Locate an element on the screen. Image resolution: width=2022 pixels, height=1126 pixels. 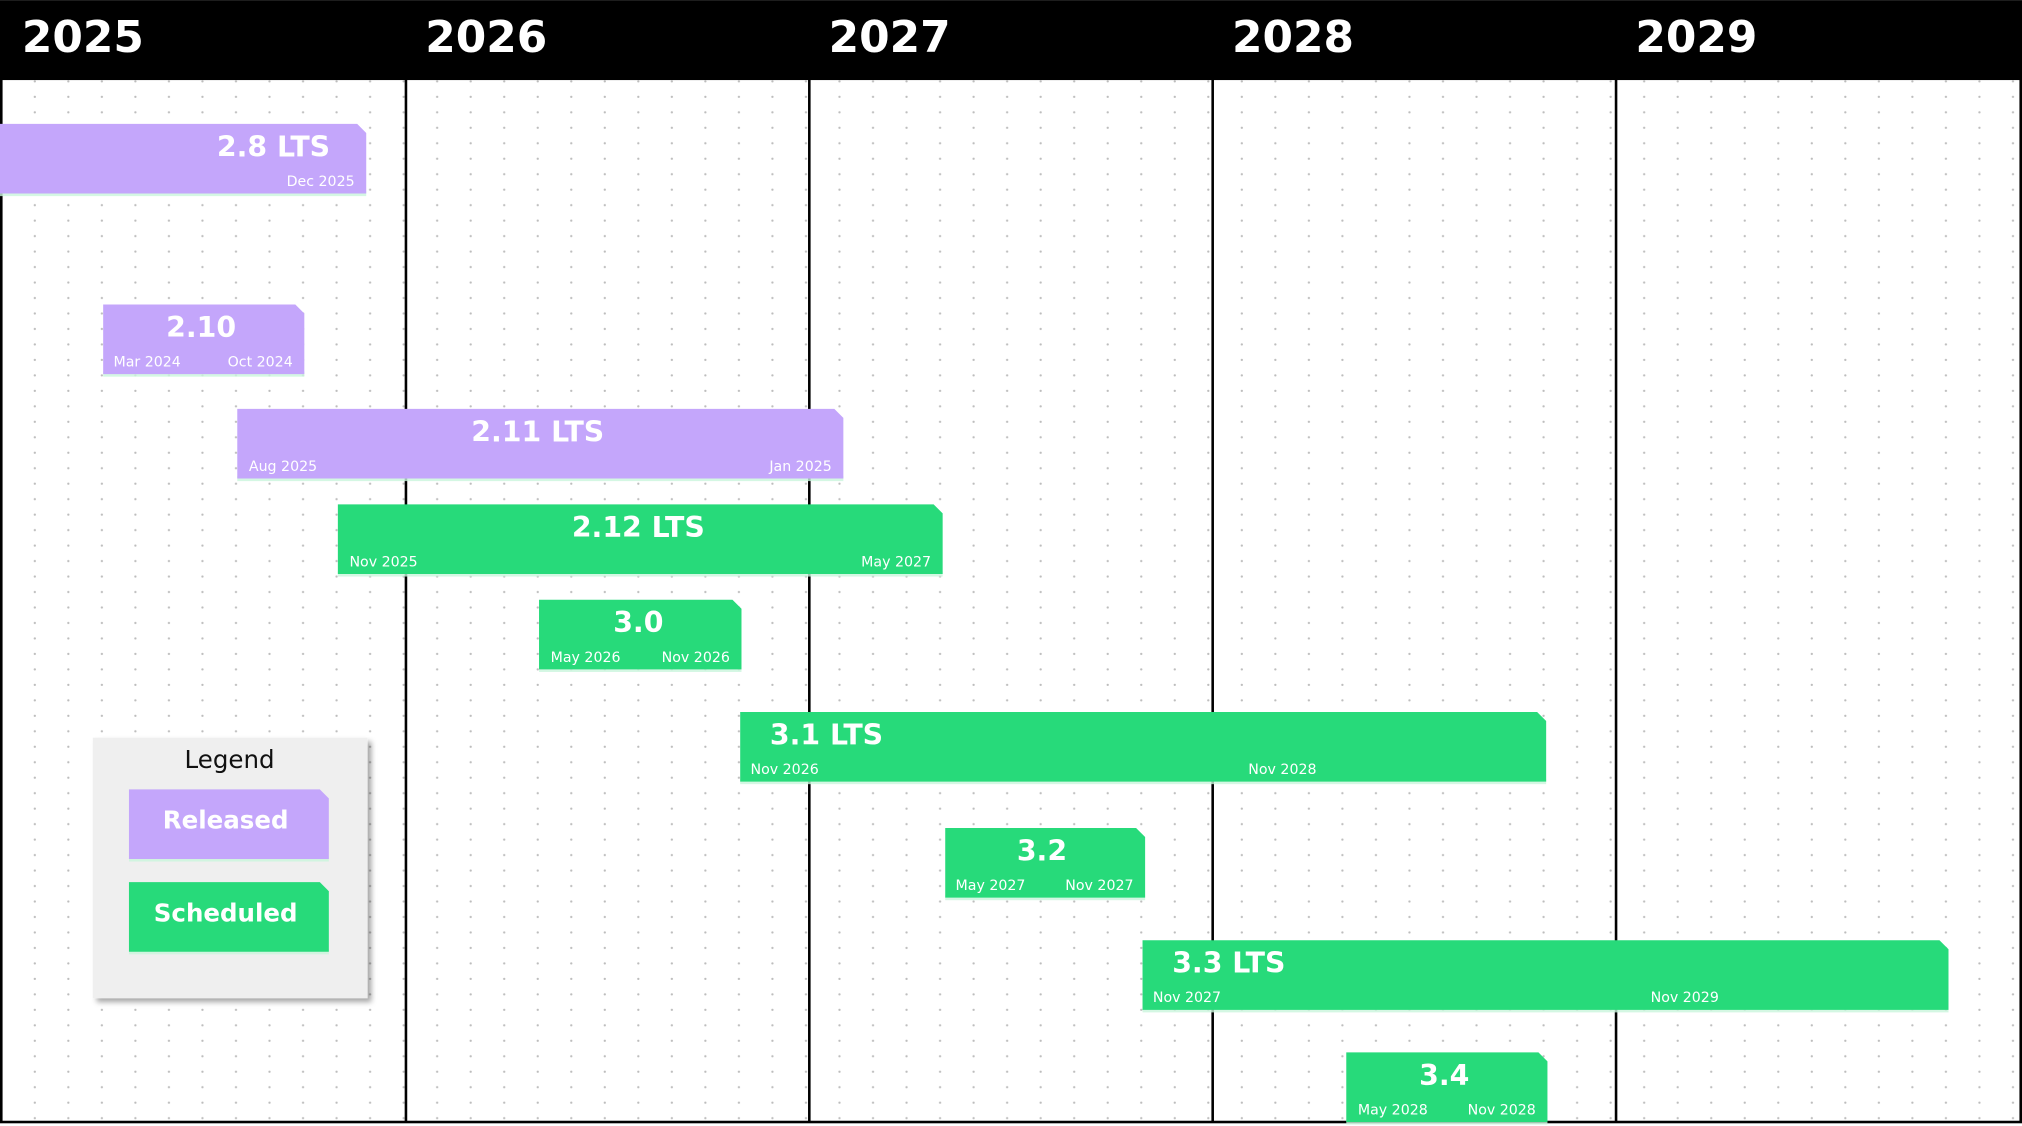
release-title: 3.2 is located at coordinates (1042, 851).